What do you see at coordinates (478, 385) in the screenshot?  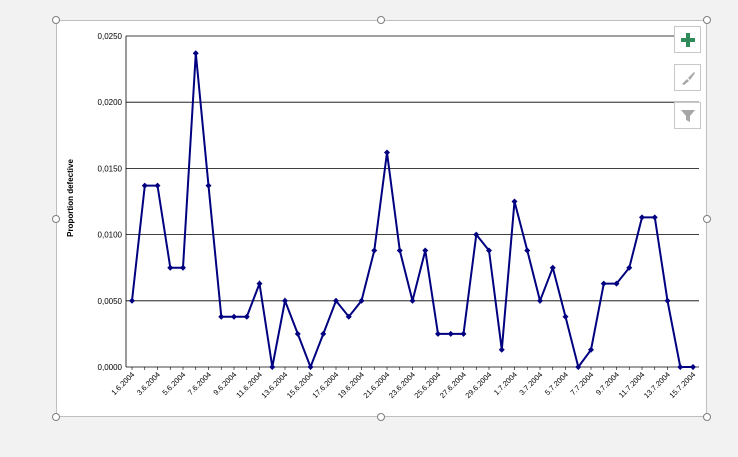 I see `x-tick-label: 29.6.2004` at bounding box center [478, 385].